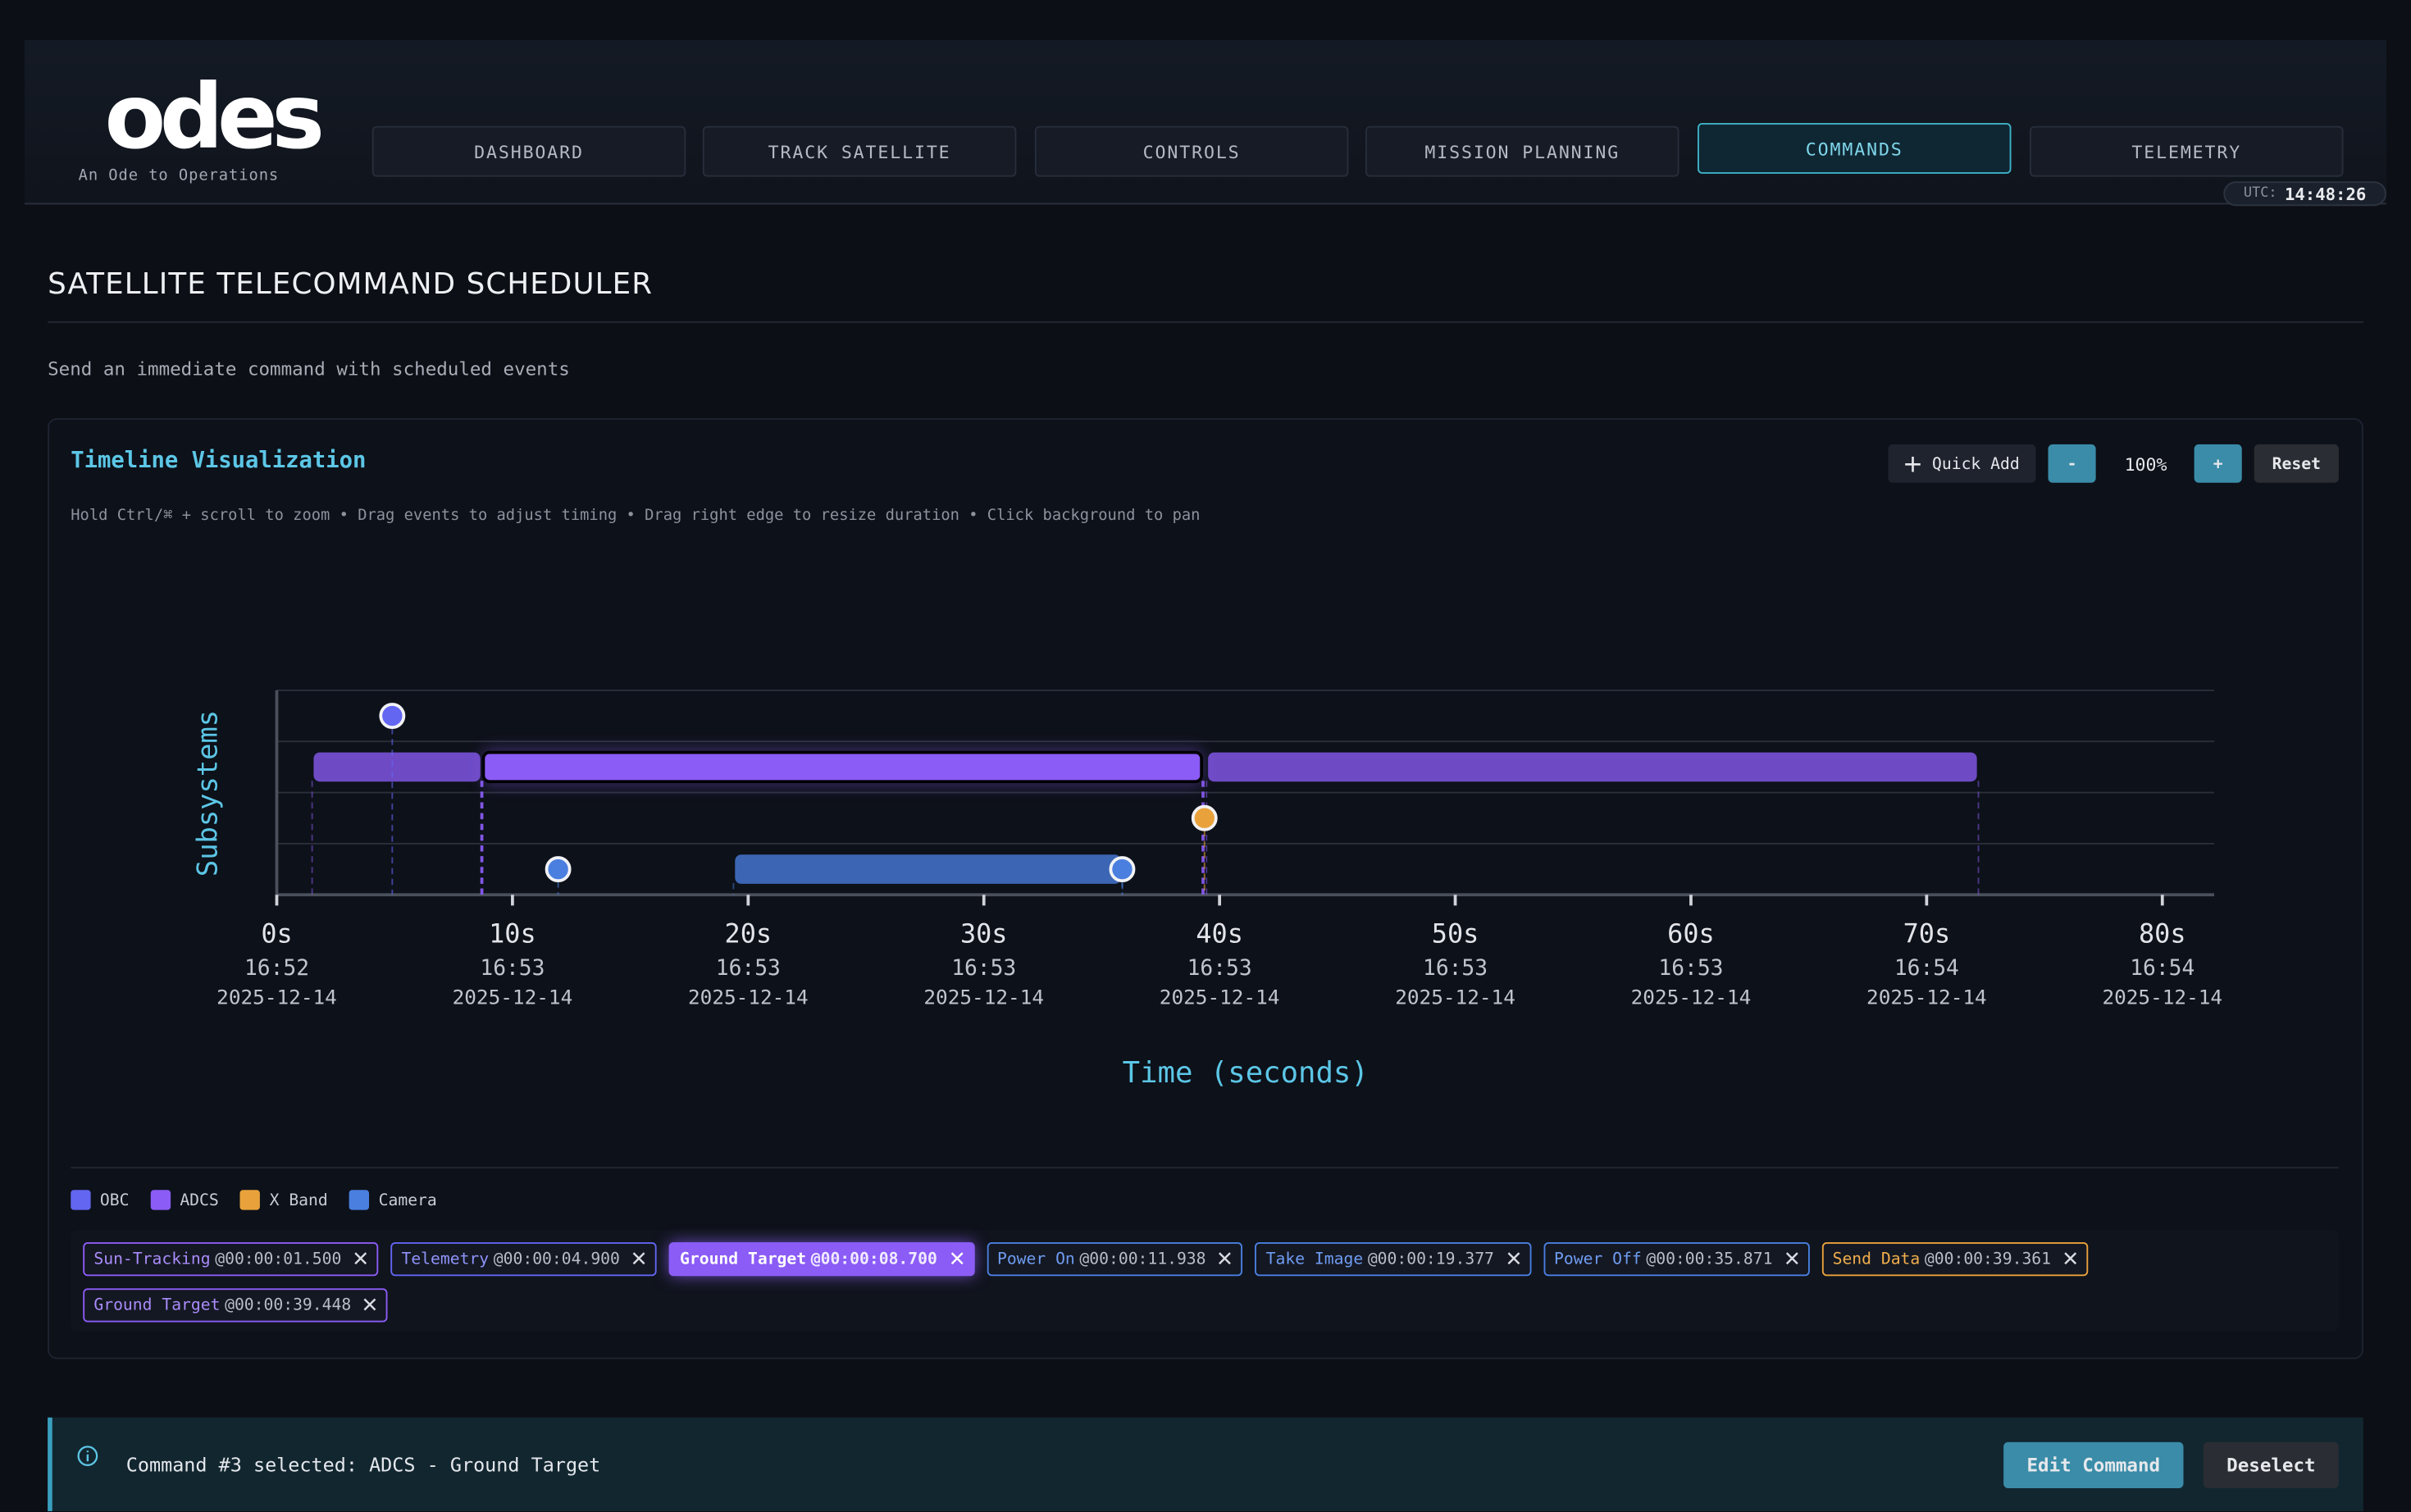 Image resolution: width=2411 pixels, height=1512 pixels. I want to click on legend-label: X Band, so click(298, 1200).